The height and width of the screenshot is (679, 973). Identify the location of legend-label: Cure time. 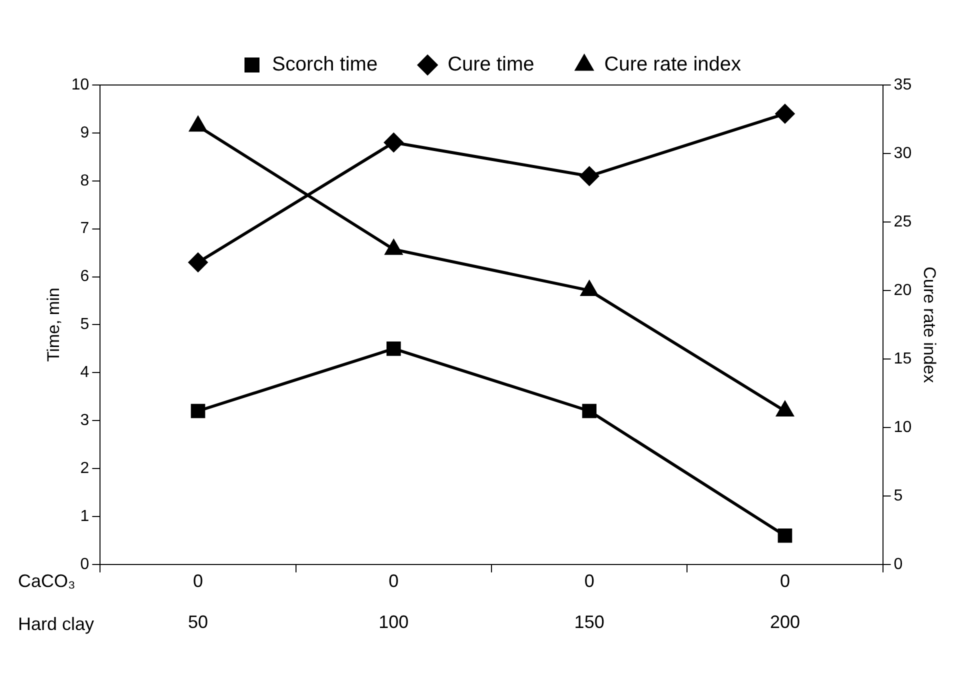
(491, 65).